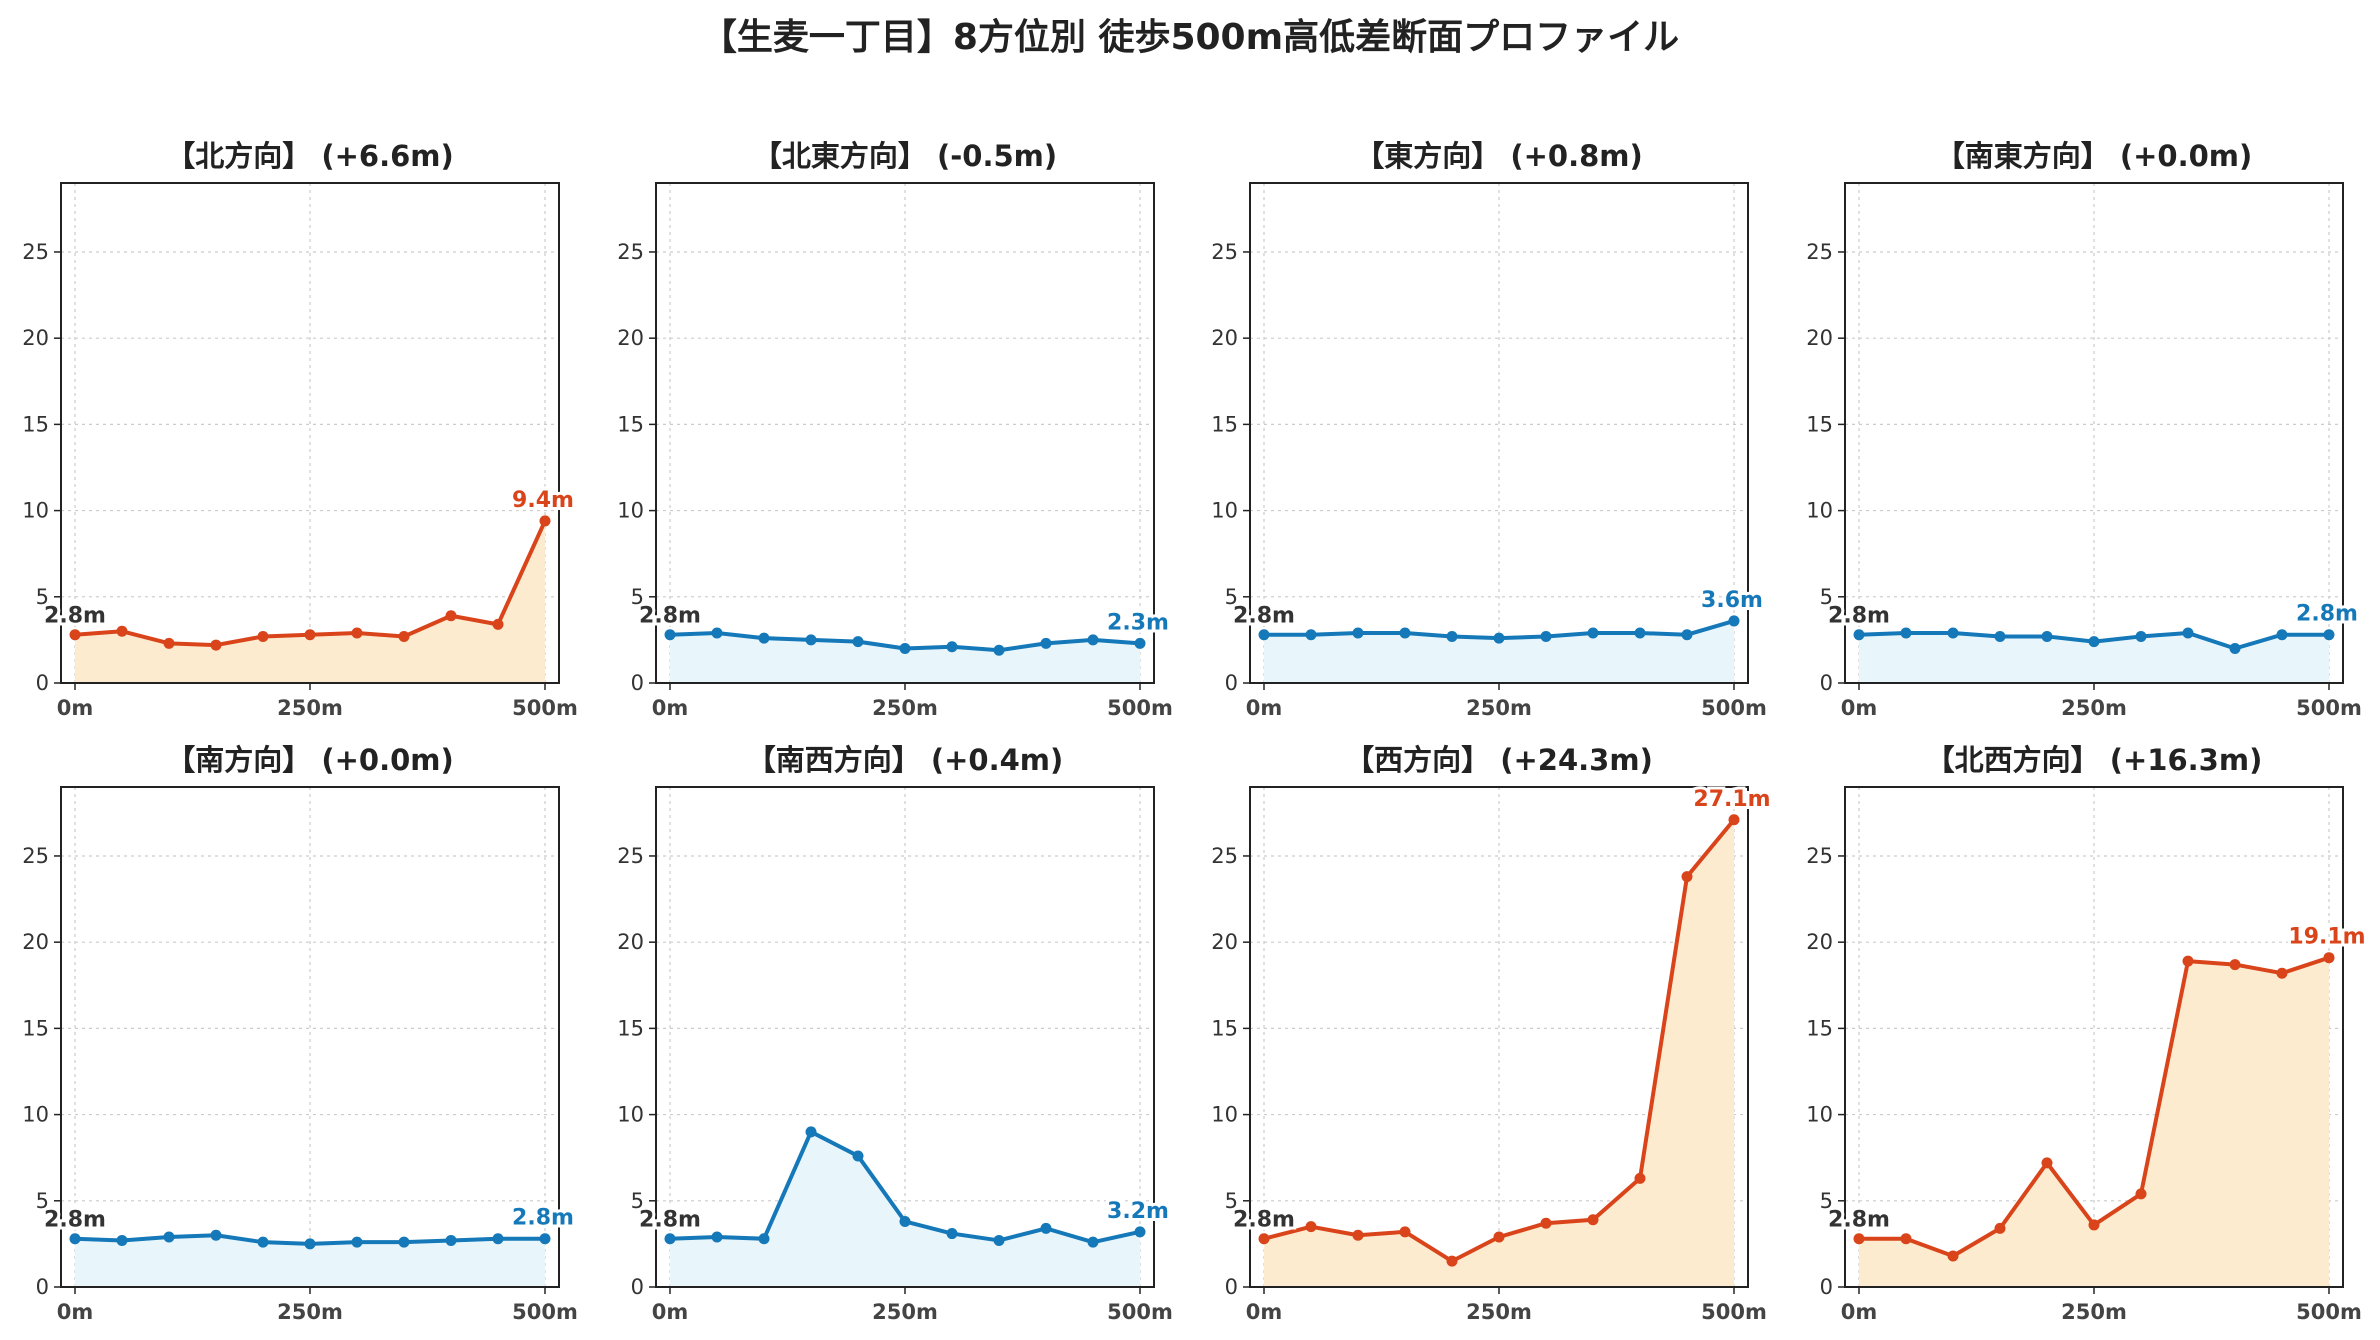 The width and height of the screenshot is (2380, 1340). I want to click on end-value-label: 3.2m, so click(1138, 1211).